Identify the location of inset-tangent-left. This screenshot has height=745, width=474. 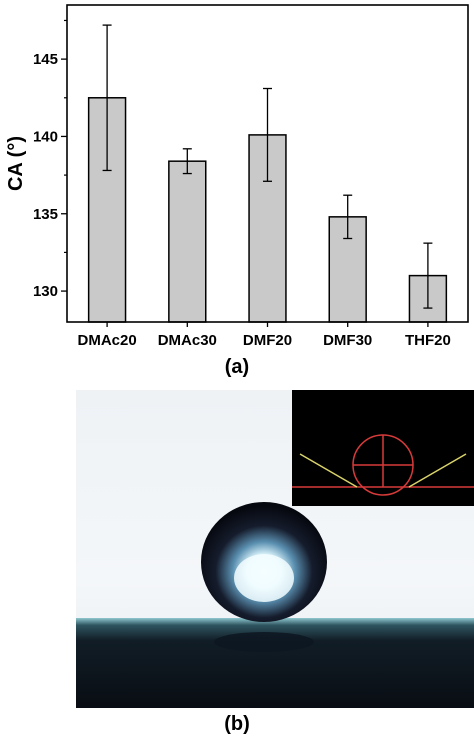
(328, 470).